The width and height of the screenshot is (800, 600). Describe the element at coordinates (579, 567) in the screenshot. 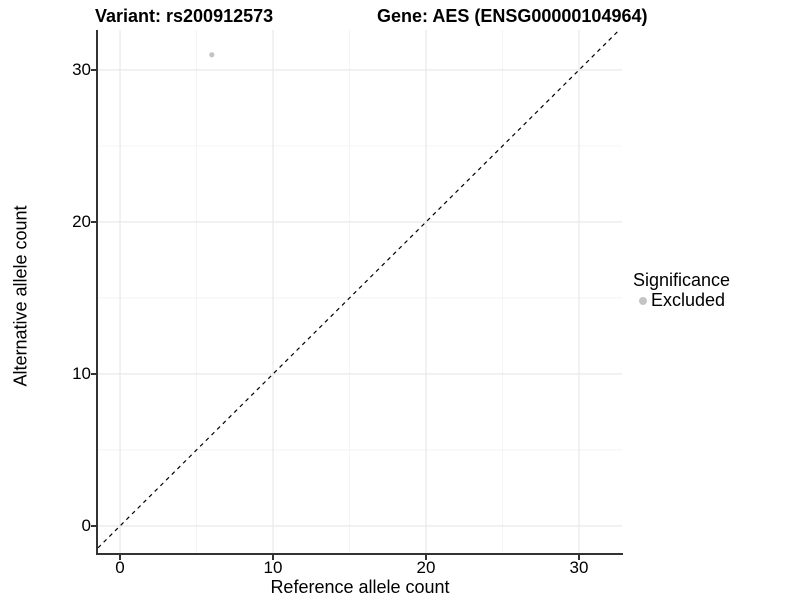

I see `x-tick-label: 30` at that location.